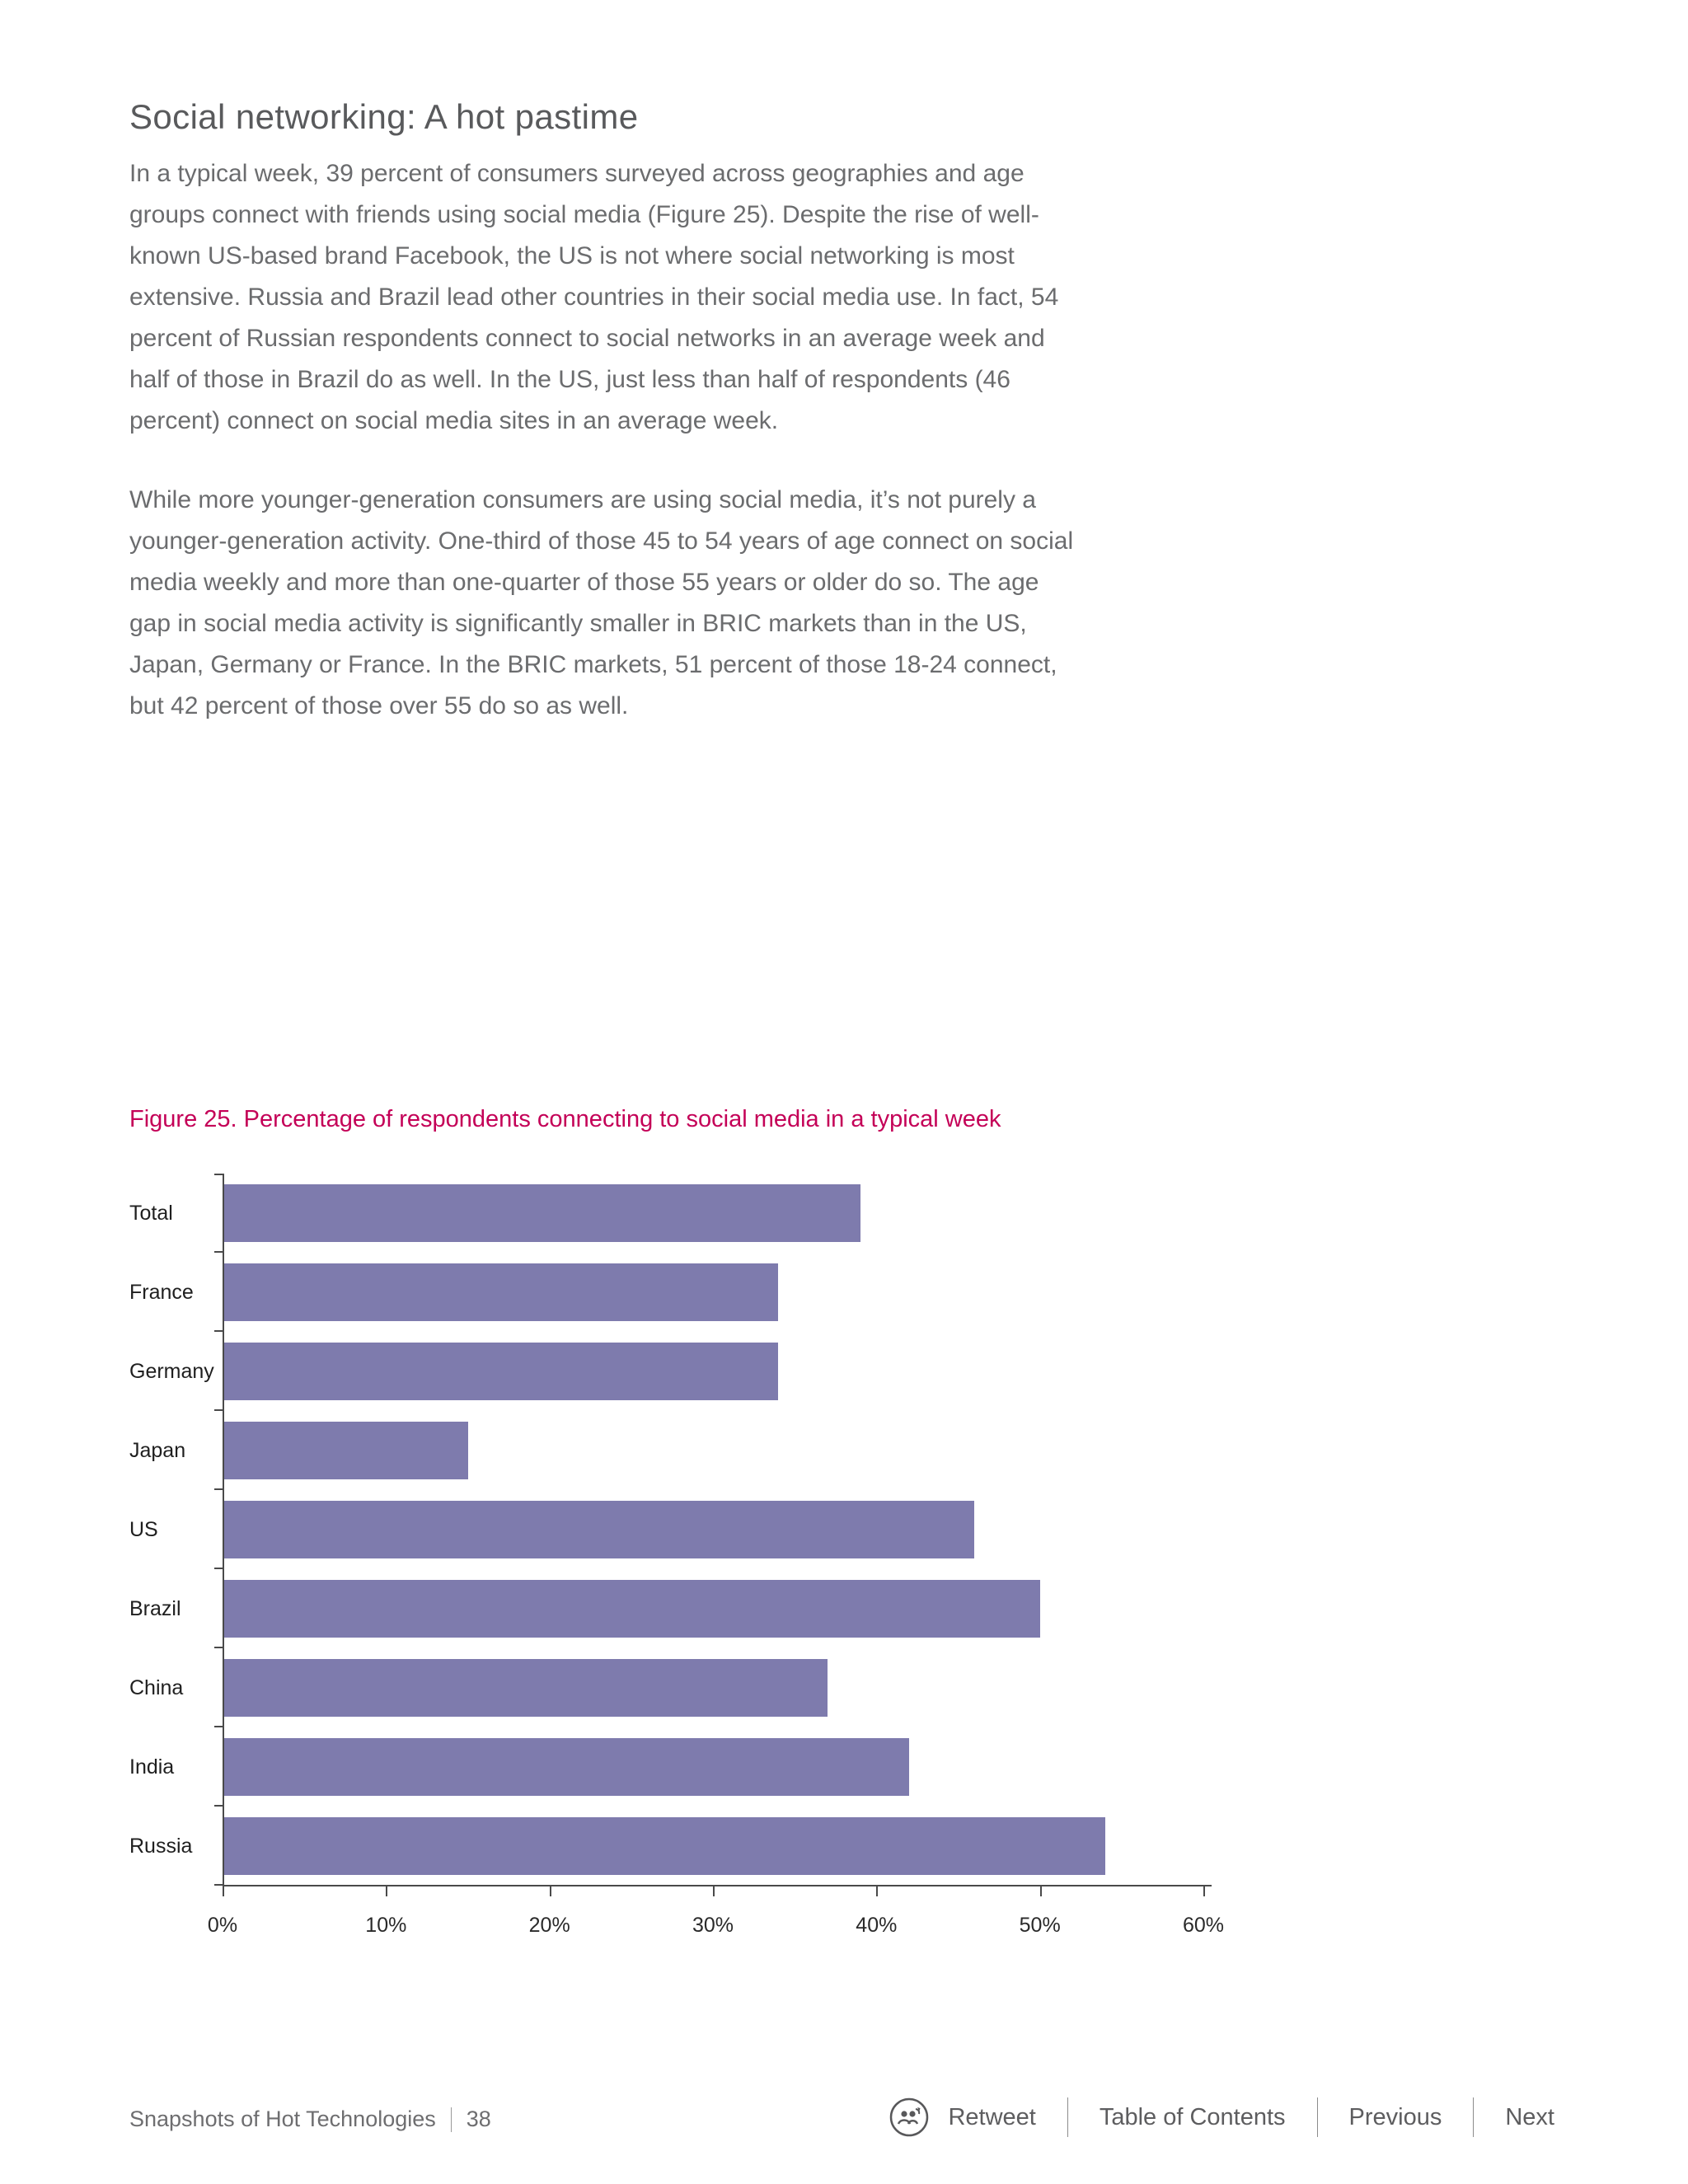 Image resolution: width=1688 pixels, height=2184 pixels. I want to click on footer-report-title: Snapshots of Hot Technologies, so click(282, 2119).